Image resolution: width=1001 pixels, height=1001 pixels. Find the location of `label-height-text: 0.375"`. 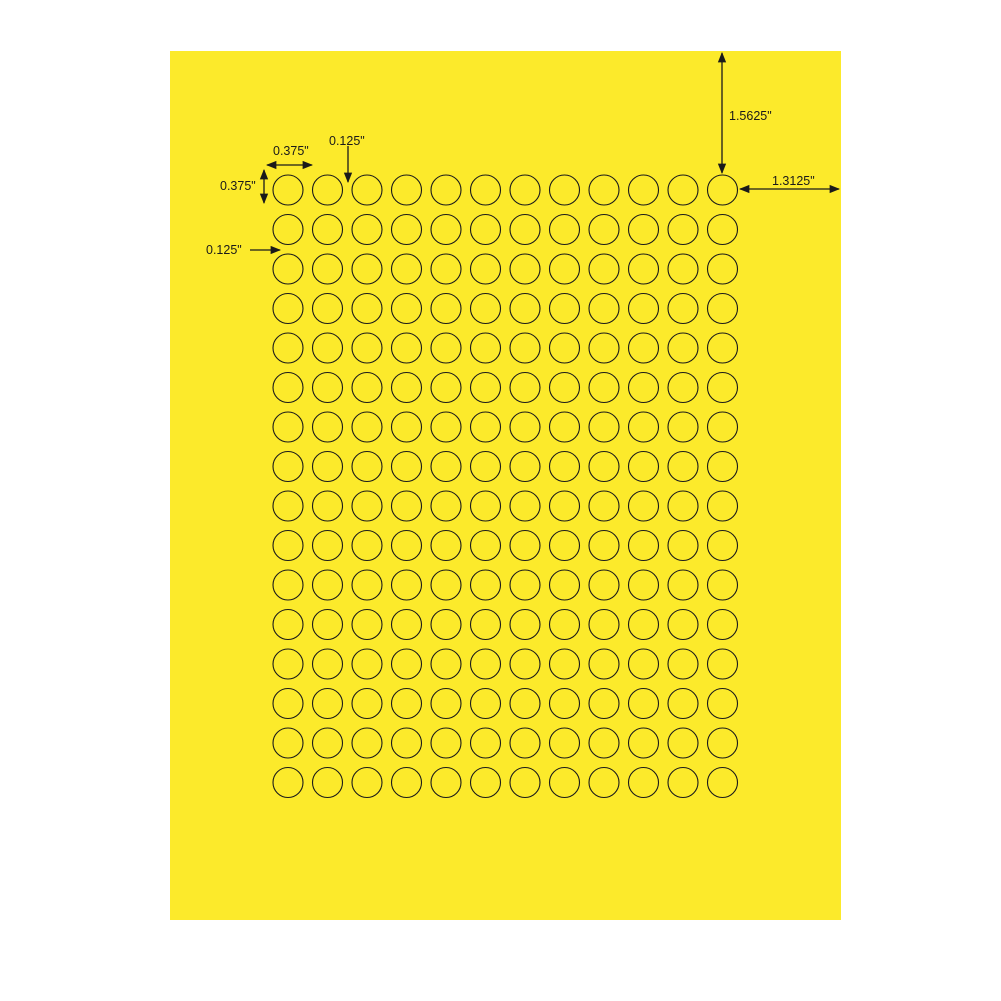

label-height-text: 0.375" is located at coordinates (238, 186).